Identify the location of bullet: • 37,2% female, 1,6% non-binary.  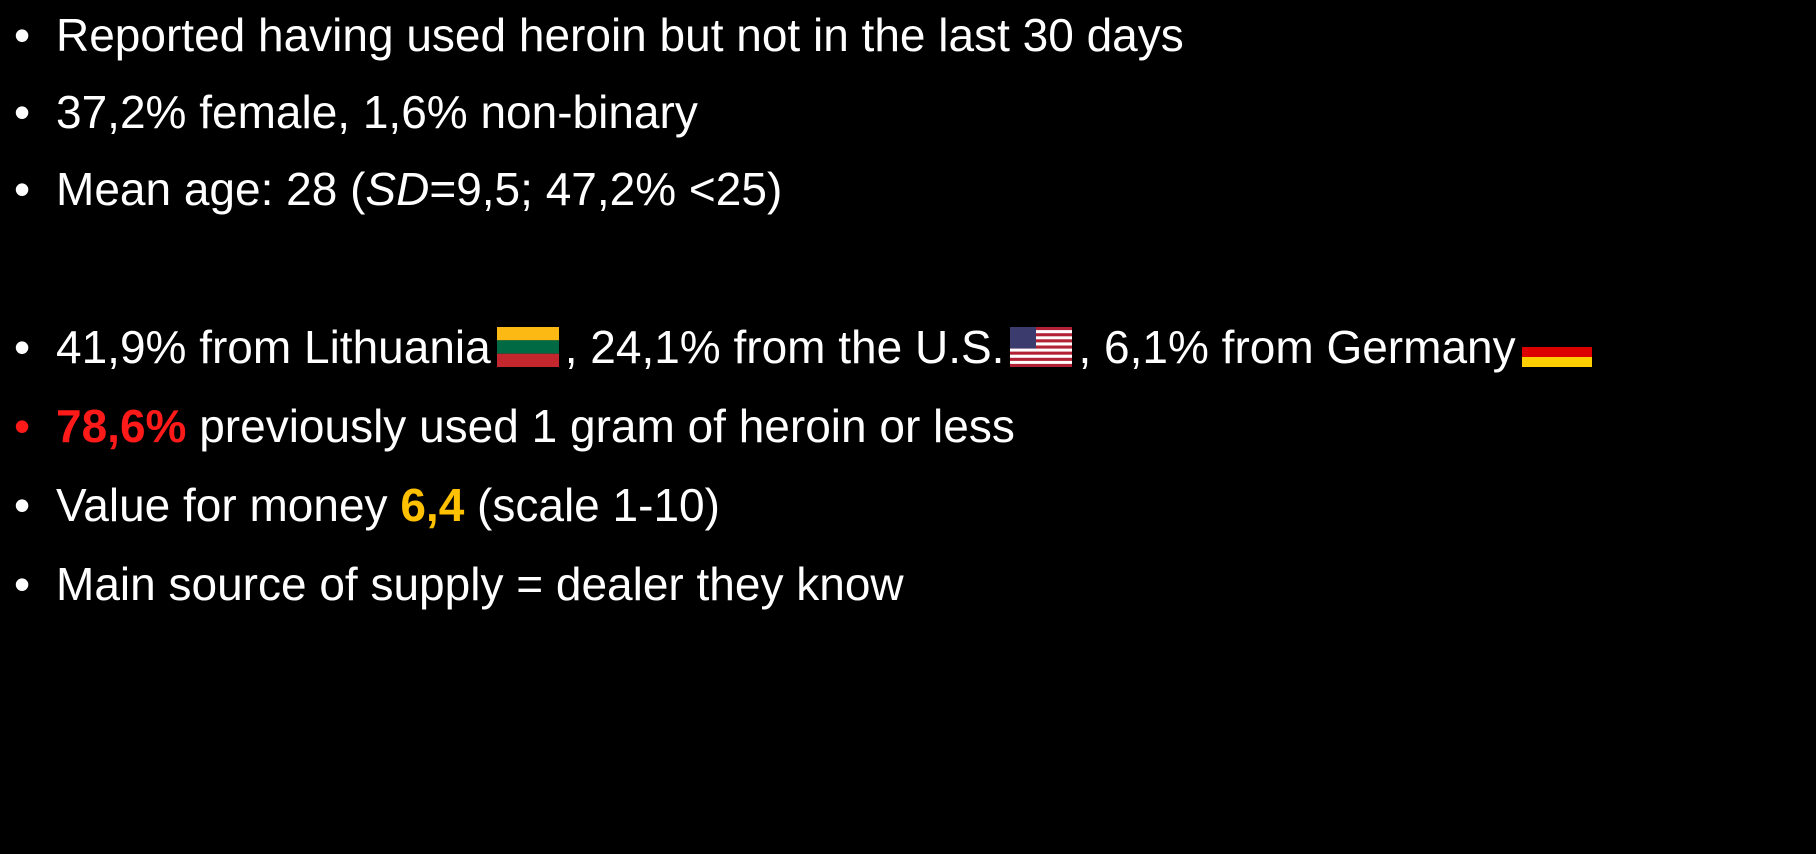
(349, 112).